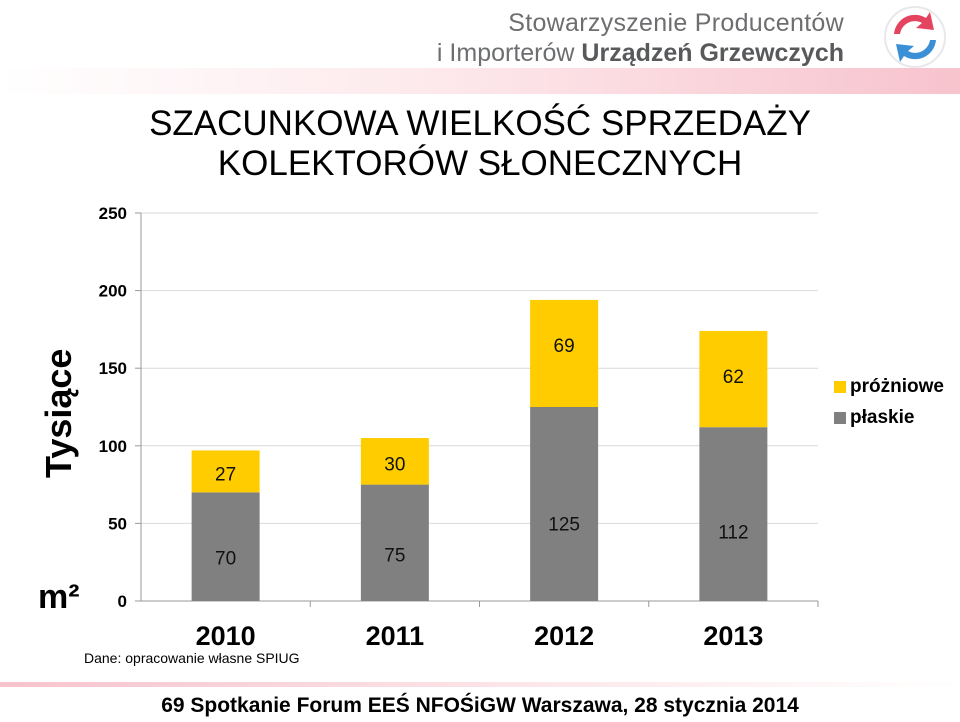 Image resolution: width=960 pixels, height=722 pixels. What do you see at coordinates (394, 555) in the screenshot?
I see `data-label: 75` at bounding box center [394, 555].